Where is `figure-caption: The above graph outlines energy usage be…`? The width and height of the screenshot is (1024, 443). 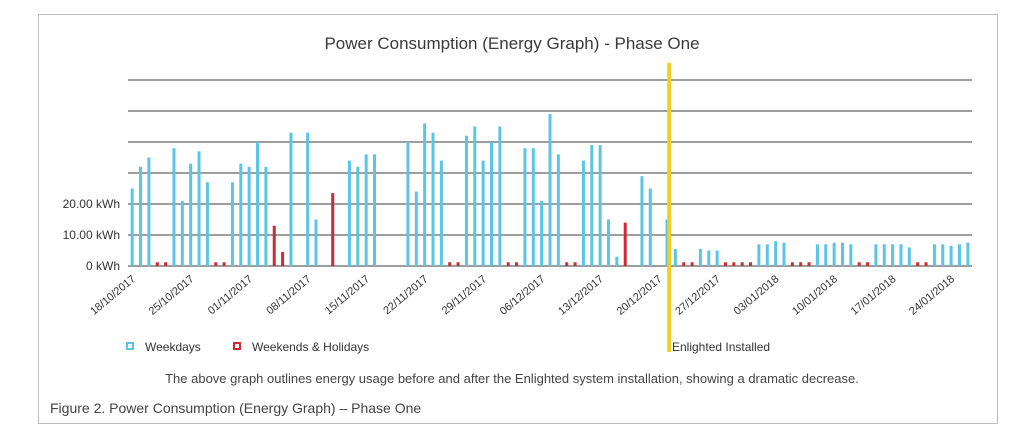
figure-caption: The above graph outlines energy usage be… is located at coordinates (512, 378).